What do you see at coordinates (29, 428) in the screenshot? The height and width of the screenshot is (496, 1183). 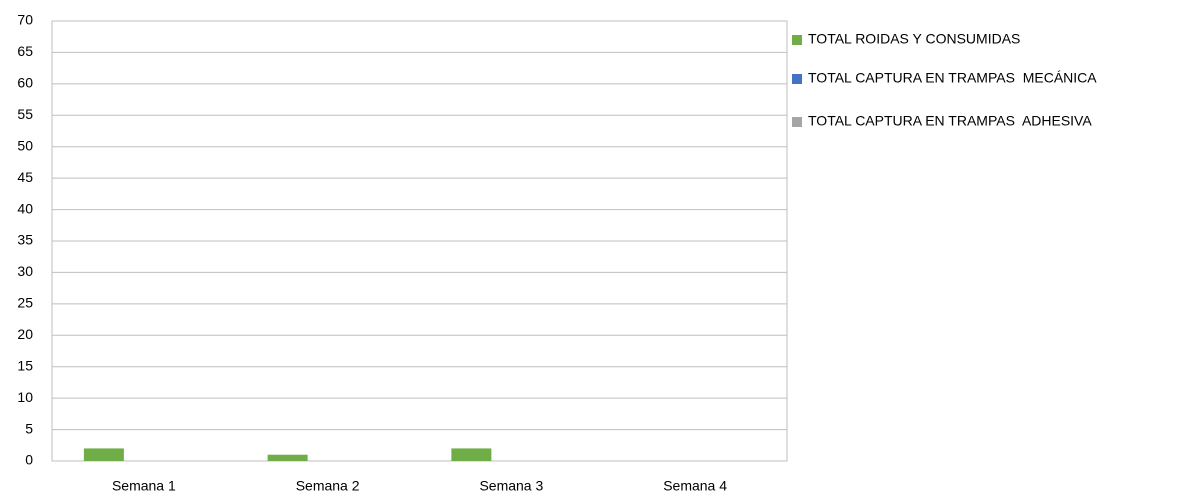 I see `y-tick-label: 5` at bounding box center [29, 428].